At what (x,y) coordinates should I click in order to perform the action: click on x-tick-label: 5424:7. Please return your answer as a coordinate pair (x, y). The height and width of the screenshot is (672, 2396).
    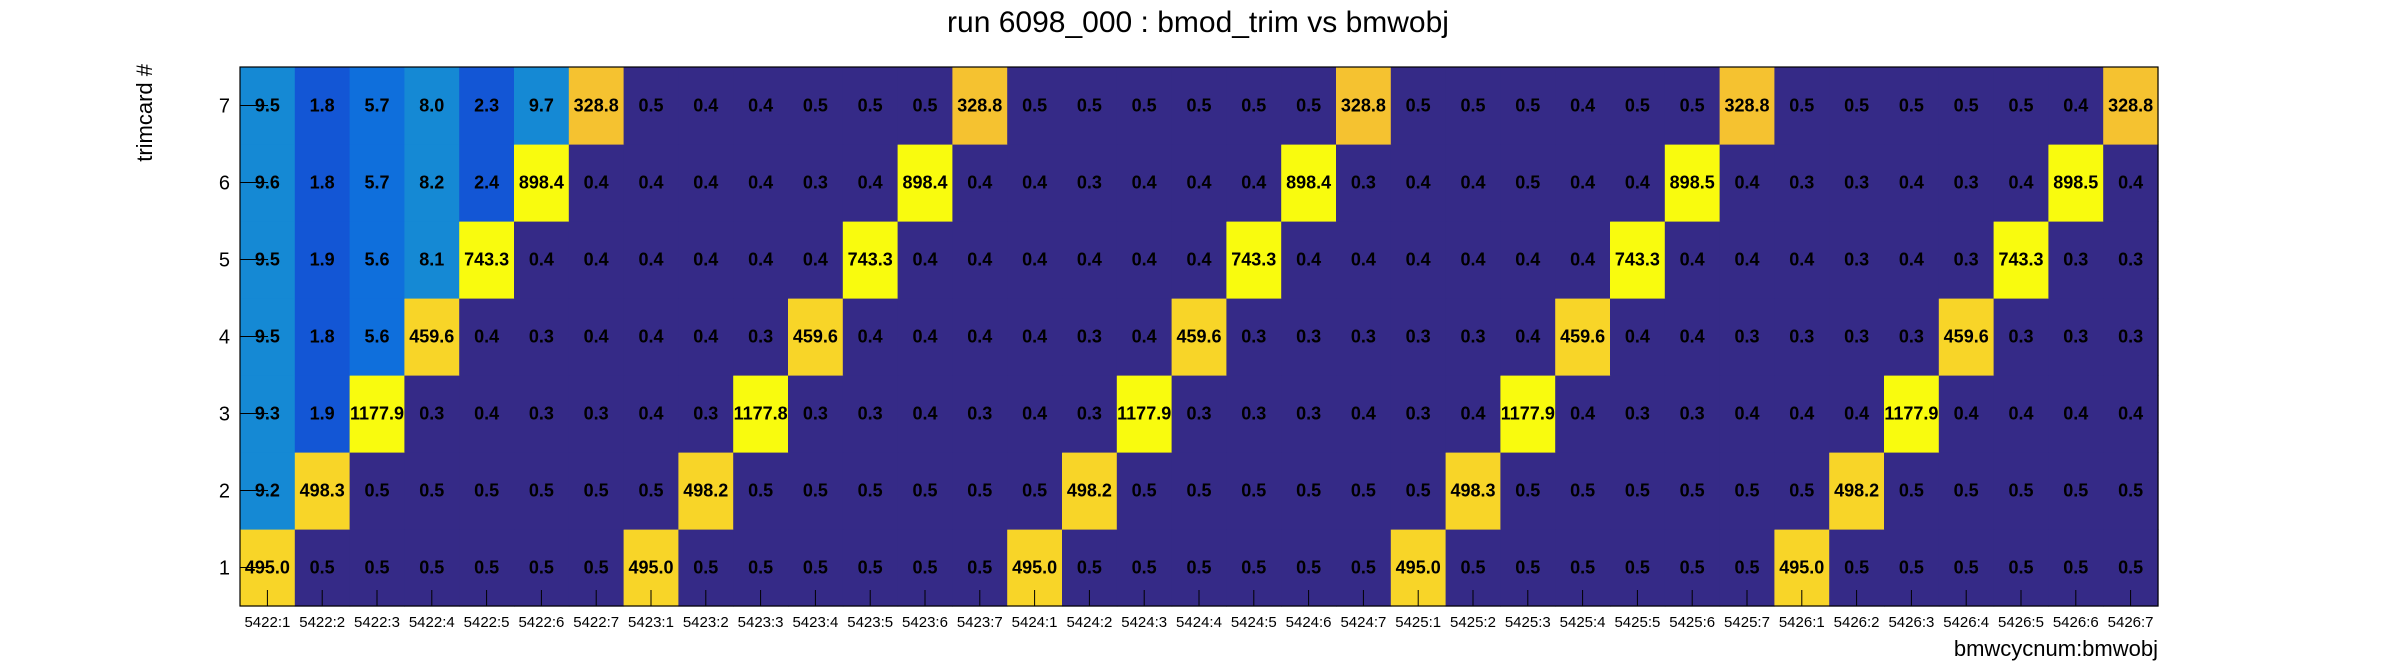
    Looking at the image, I should click on (1363, 622).